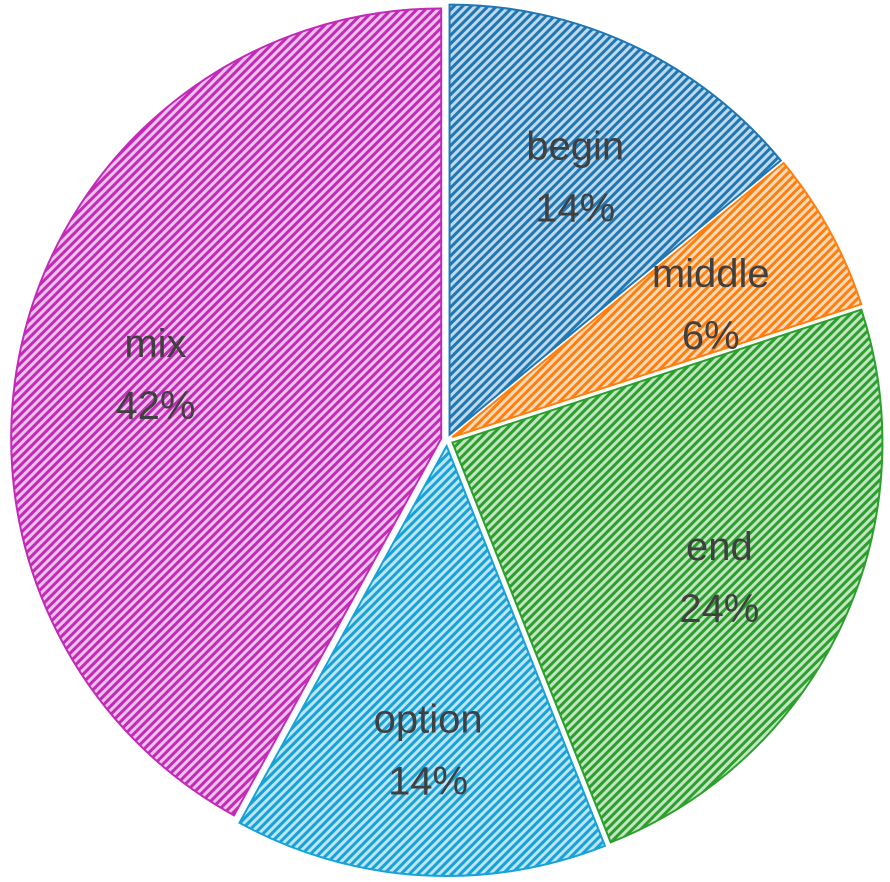 The height and width of the screenshot is (882, 890). What do you see at coordinates (711, 336) in the screenshot?
I see `slice-percent-middle: 6%` at bounding box center [711, 336].